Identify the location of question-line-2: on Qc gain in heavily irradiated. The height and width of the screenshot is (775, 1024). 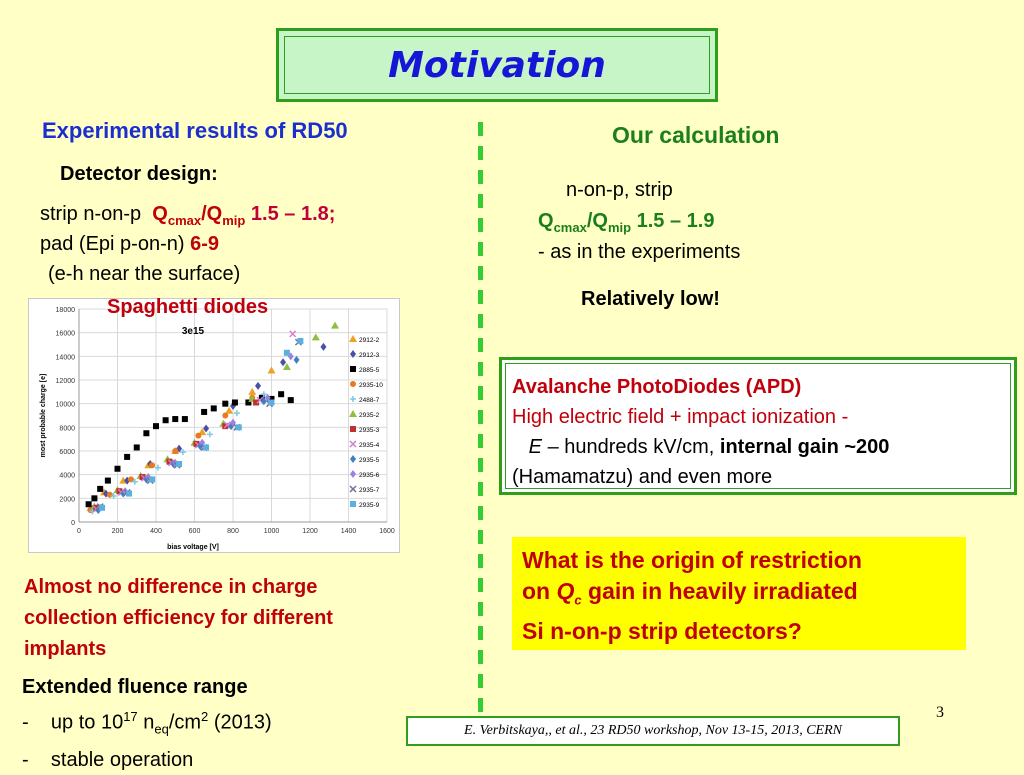
(739, 596).